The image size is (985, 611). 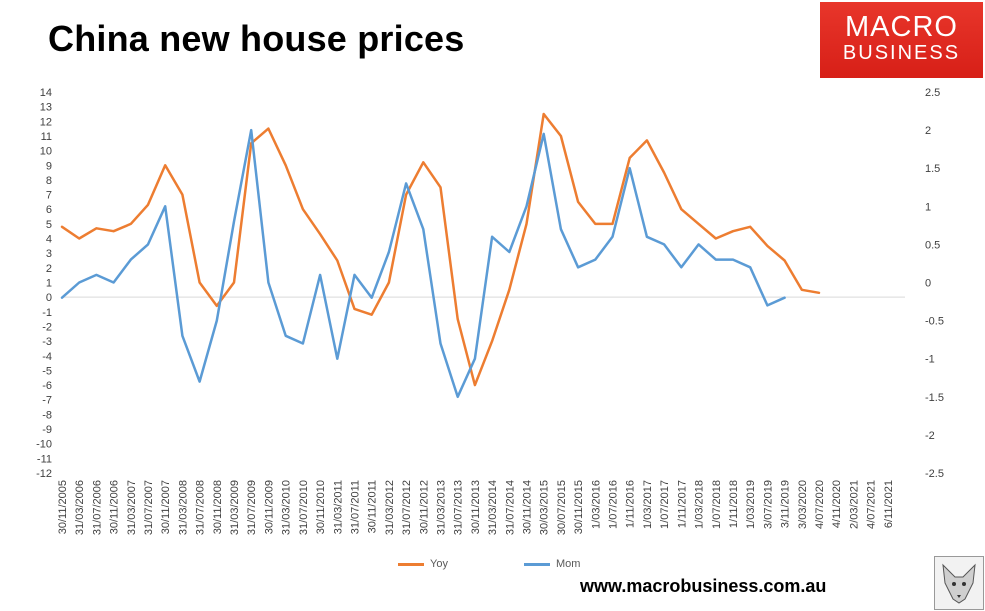 I want to click on x-tick-label: 3/03/2020, so click(x=803, y=504).